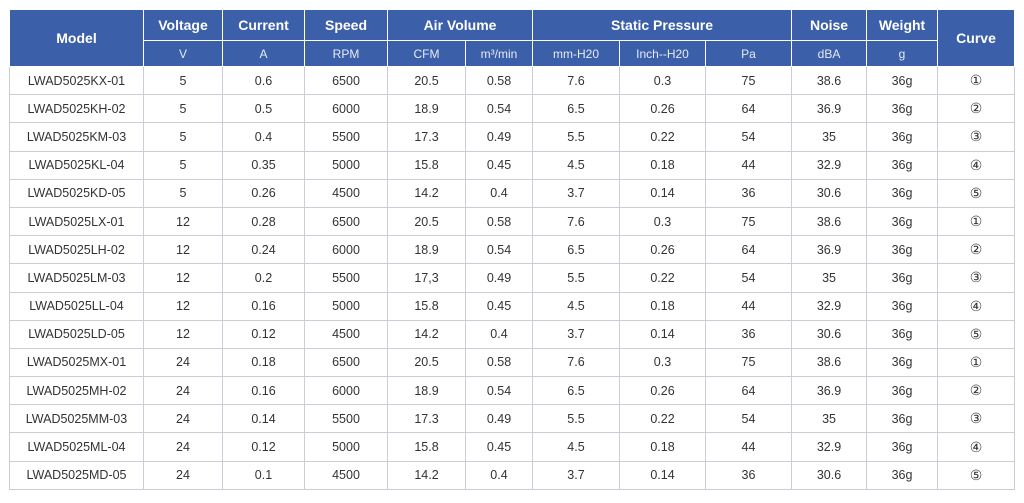 Image resolution: width=1024 pixels, height=503 pixels. I want to click on header-weight: Weight, so click(902, 25).